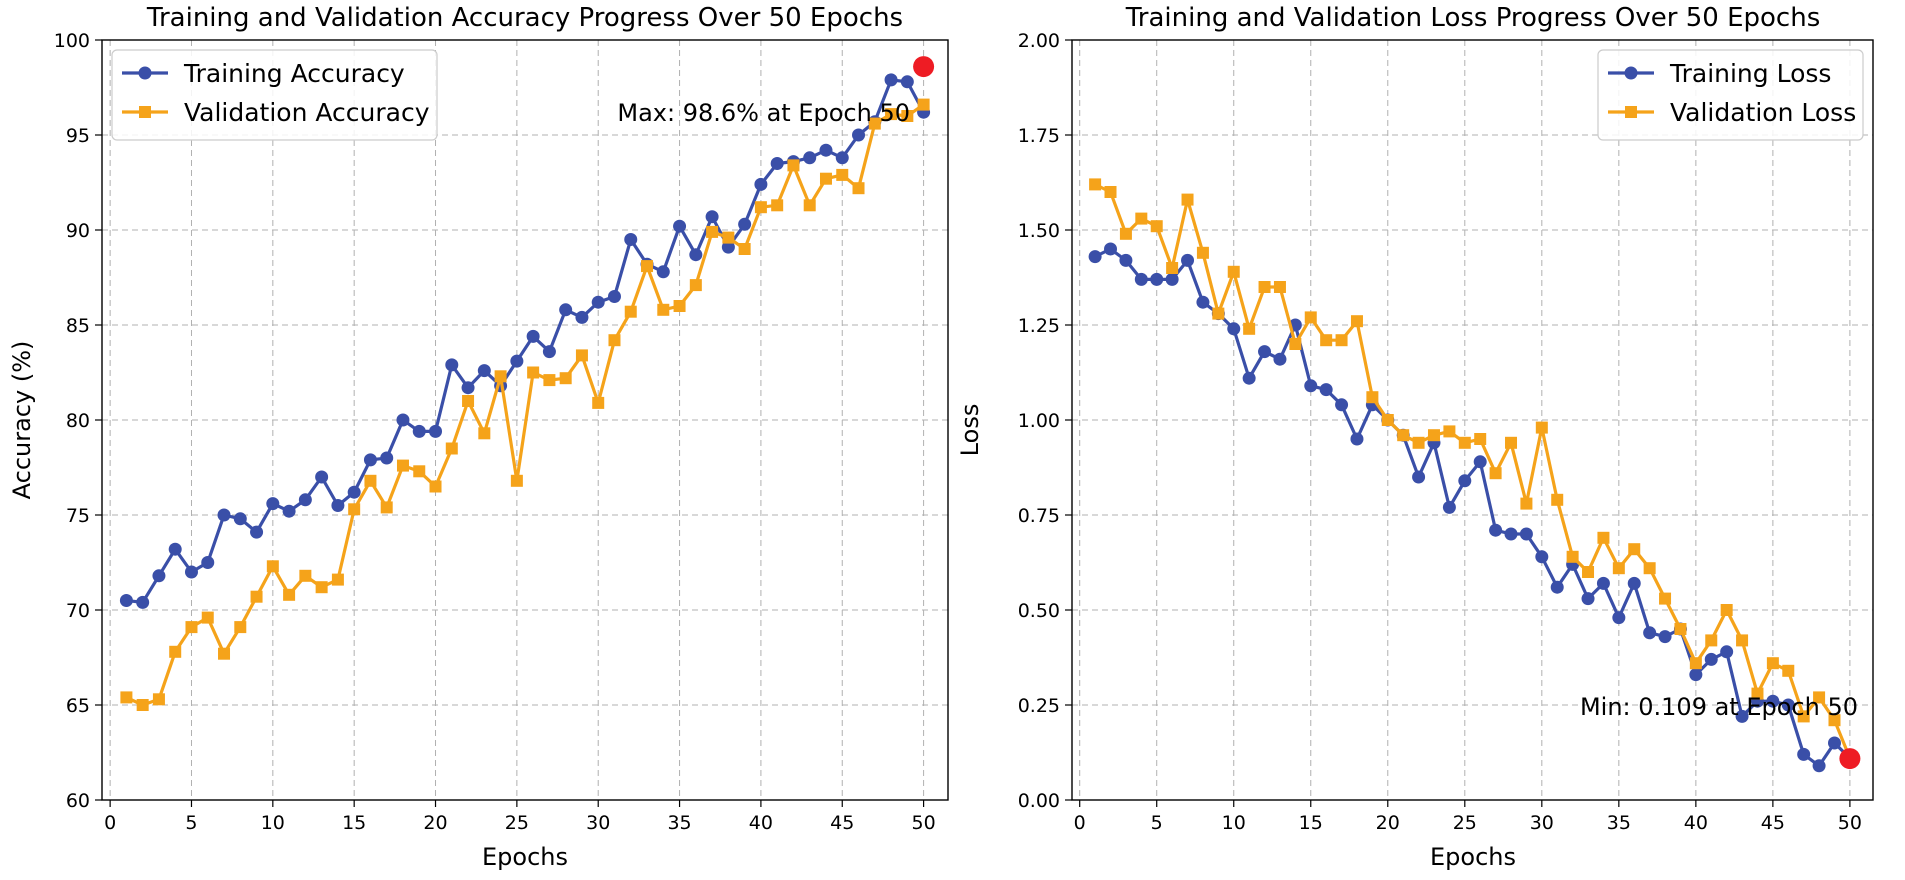  Describe the element at coordinates (78, 231) in the screenshot. I see `accuracy-y-tick-label: 90` at that location.